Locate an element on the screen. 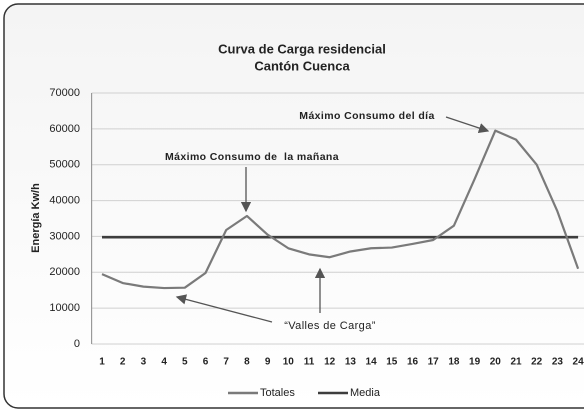 This screenshot has height=413, width=584. y-tick-label: 30000 is located at coordinates (64, 236).